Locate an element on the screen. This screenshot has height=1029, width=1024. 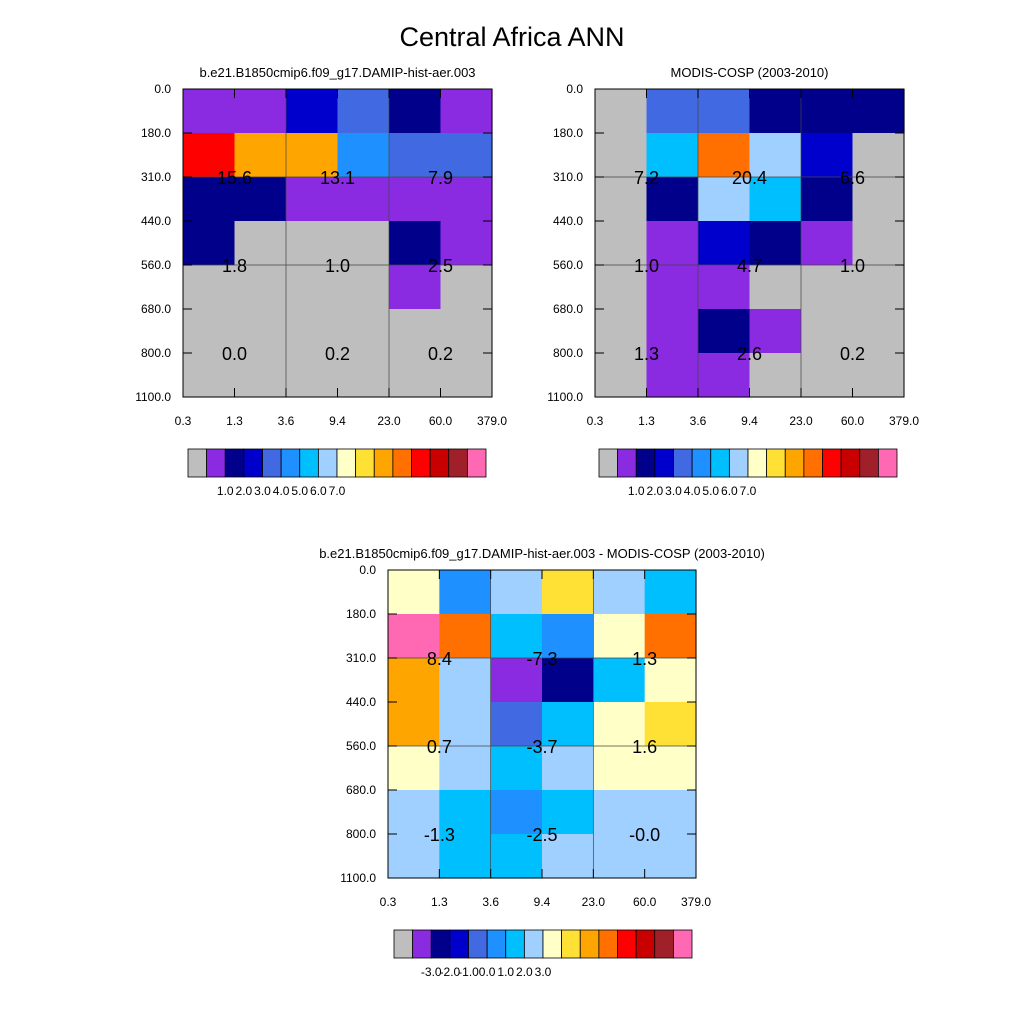
data-label: 2.5 is located at coordinates (440, 266).